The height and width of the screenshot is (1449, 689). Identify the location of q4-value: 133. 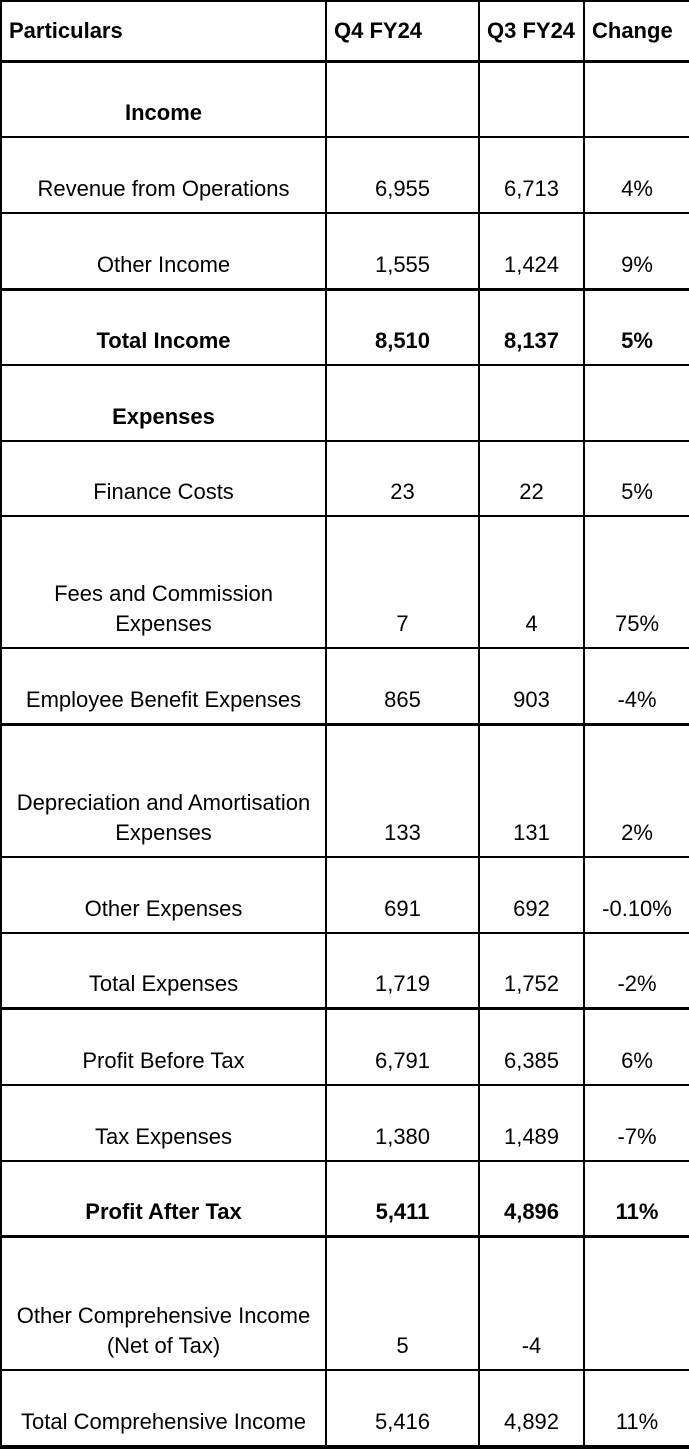
(402, 791).